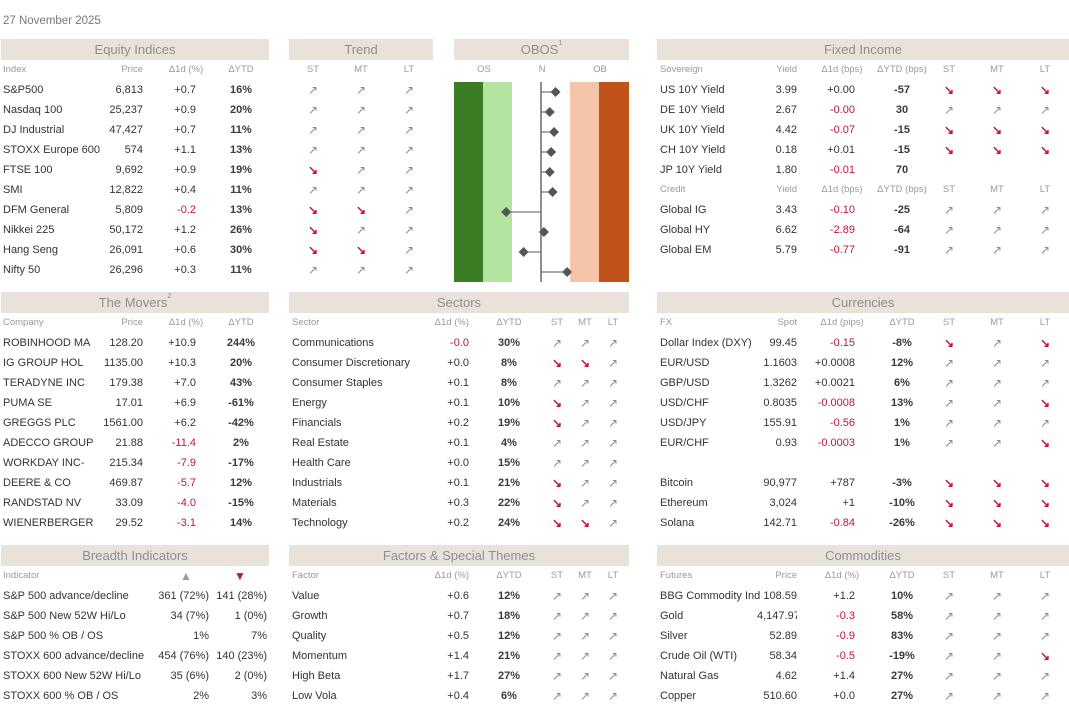 The width and height of the screenshot is (1069, 708). What do you see at coordinates (786, 90) in the screenshot?
I see `instrument-value: 3.99` at bounding box center [786, 90].